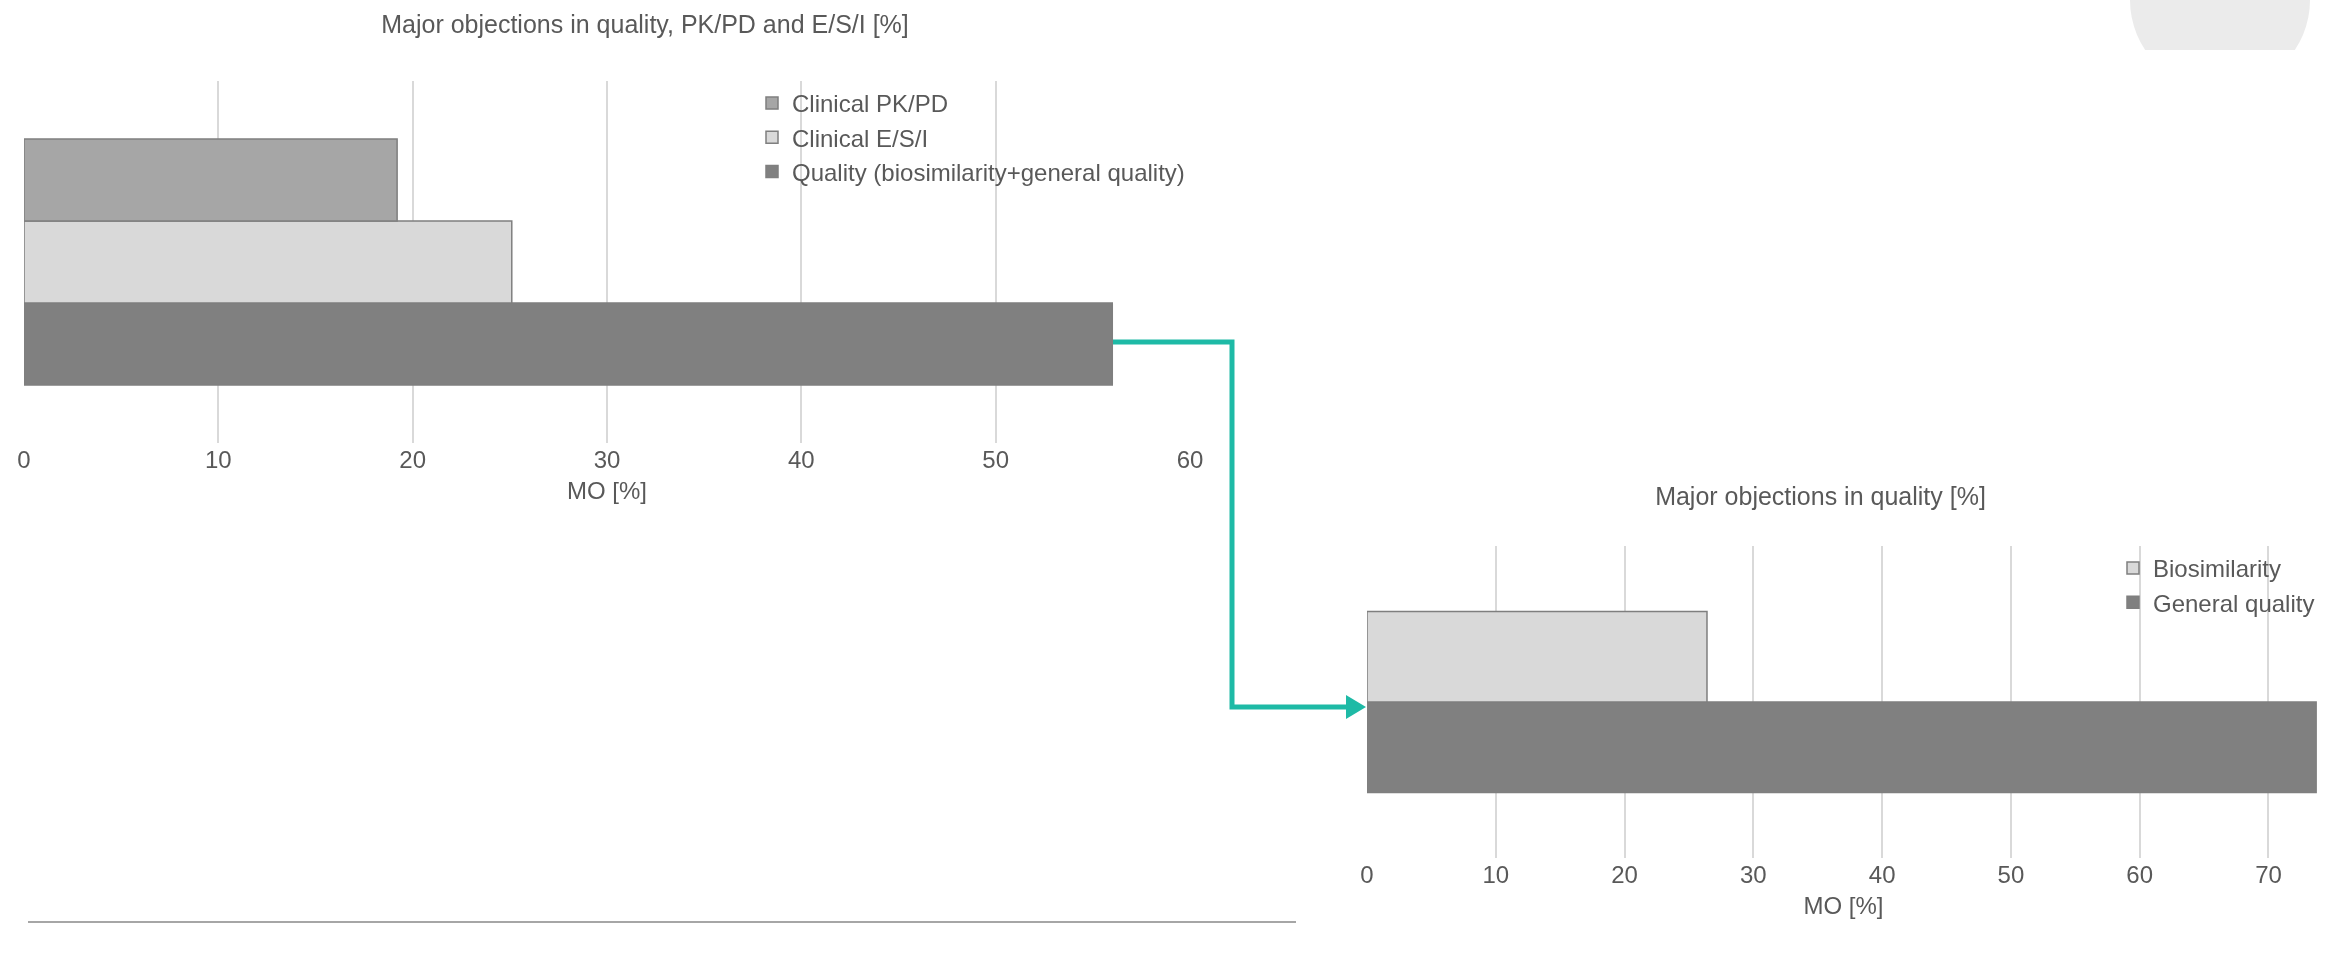 The width and height of the screenshot is (2341, 953). Describe the element at coordinates (1820, 495) in the screenshot. I see `chart-title: Major objections in quality [%]` at that location.